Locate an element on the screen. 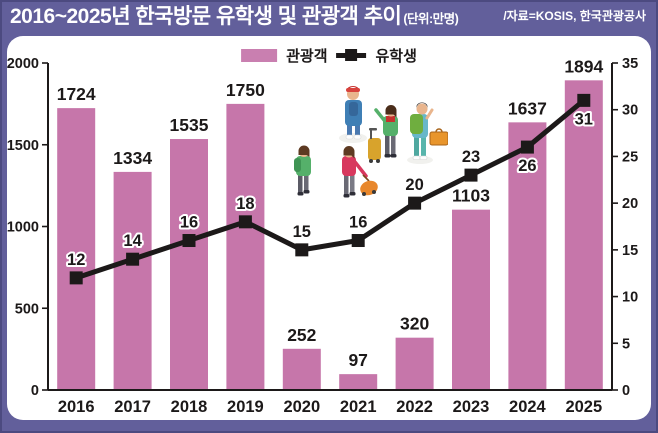 The width and height of the screenshot is (658, 433). svg-text: 2021 is located at coordinates (358, 407).